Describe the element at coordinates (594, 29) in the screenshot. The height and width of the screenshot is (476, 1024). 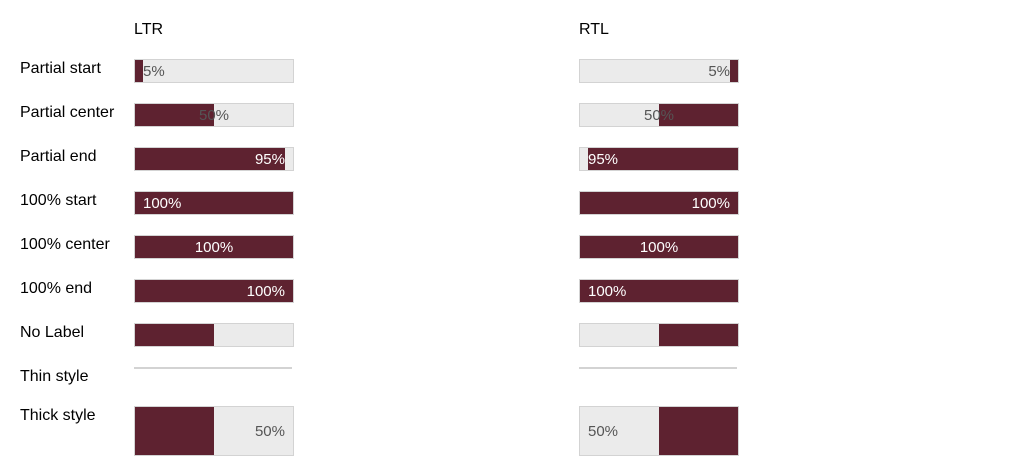
I see `column-header-rtl: RTL` at that location.